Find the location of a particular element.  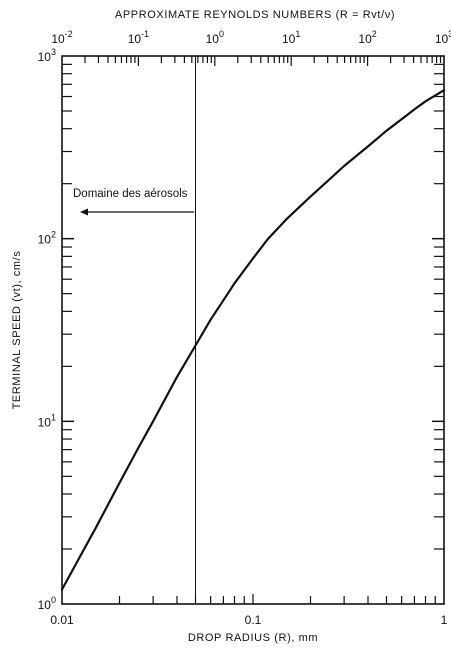

top-tick-label: 10⁻² is located at coordinates (61, 37).